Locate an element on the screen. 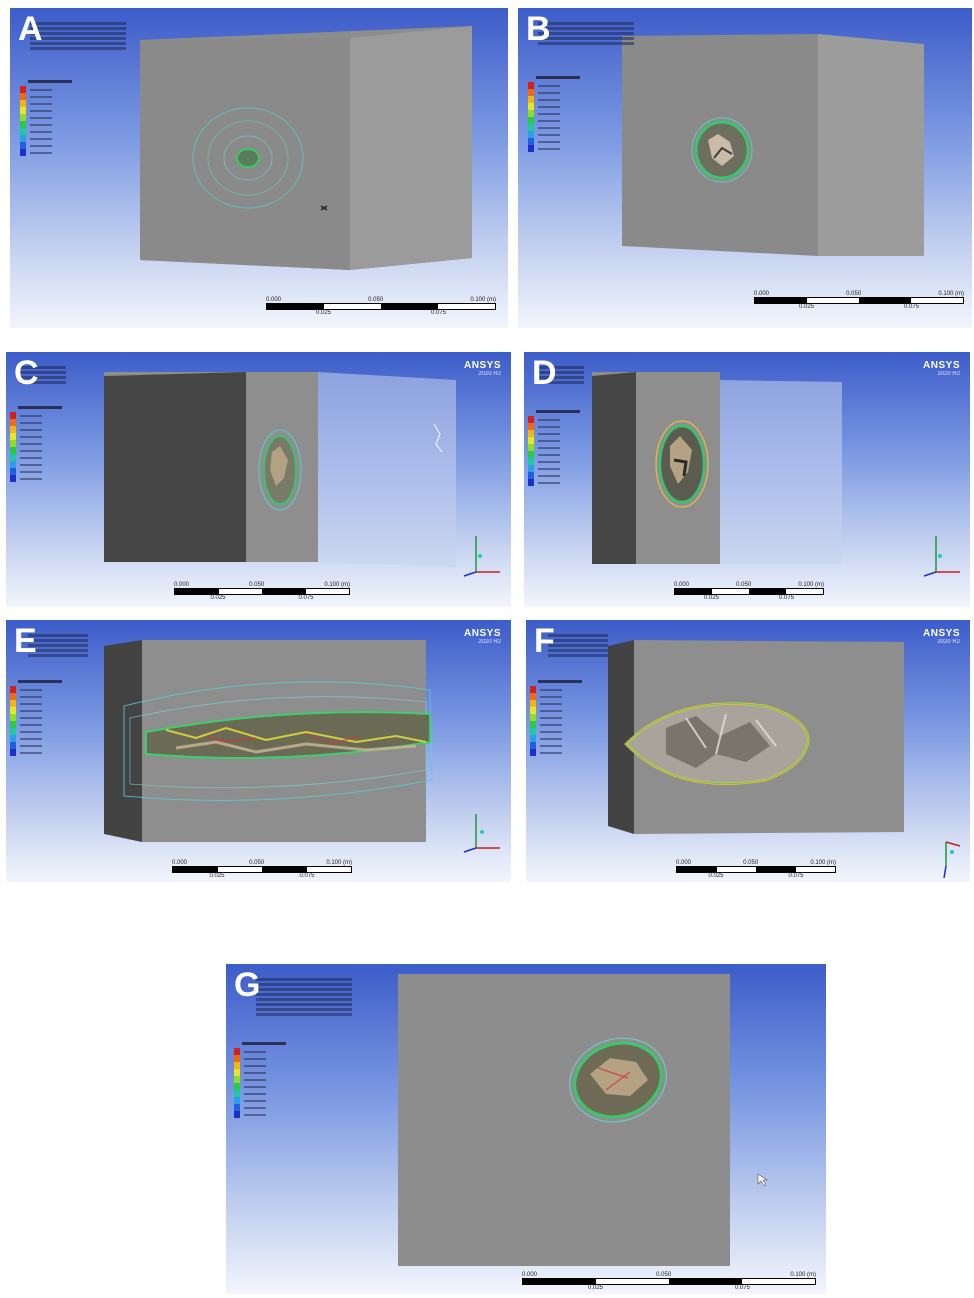 This screenshot has width=974, height=1298. ansys-version: 2020 R2 is located at coordinates (489, 374).